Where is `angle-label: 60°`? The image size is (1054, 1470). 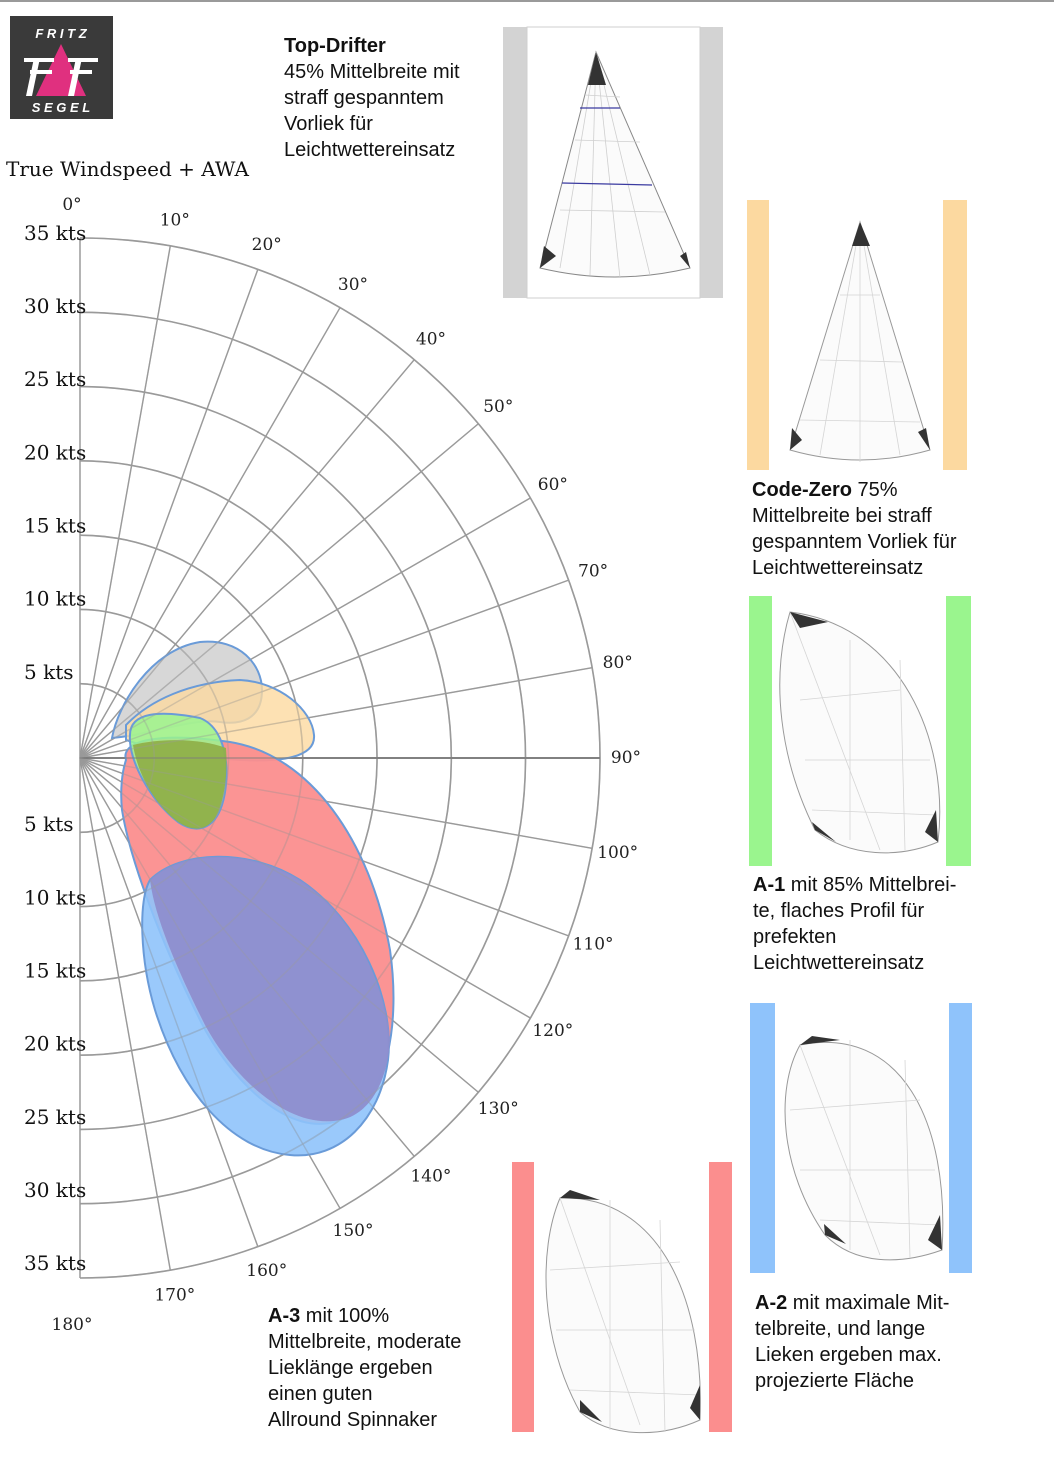
angle-label: 60° is located at coordinates (553, 485).